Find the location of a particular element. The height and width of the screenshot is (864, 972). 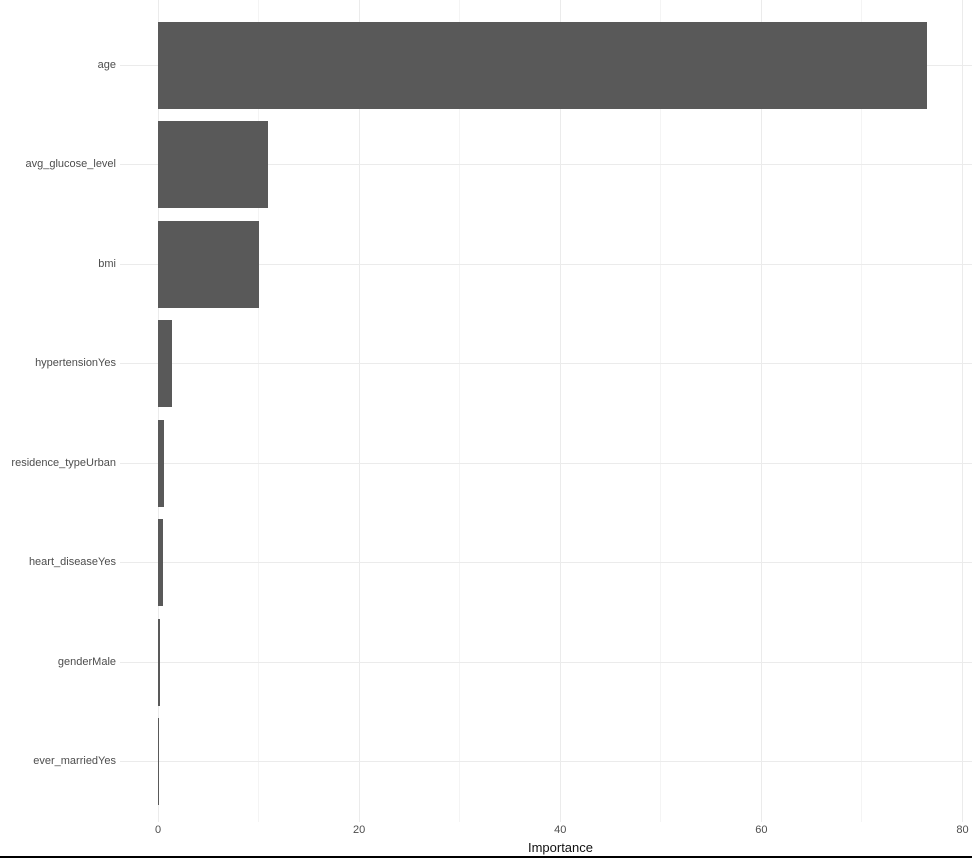

bar-heart_diseaseYes is located at coordinates (160, 563).